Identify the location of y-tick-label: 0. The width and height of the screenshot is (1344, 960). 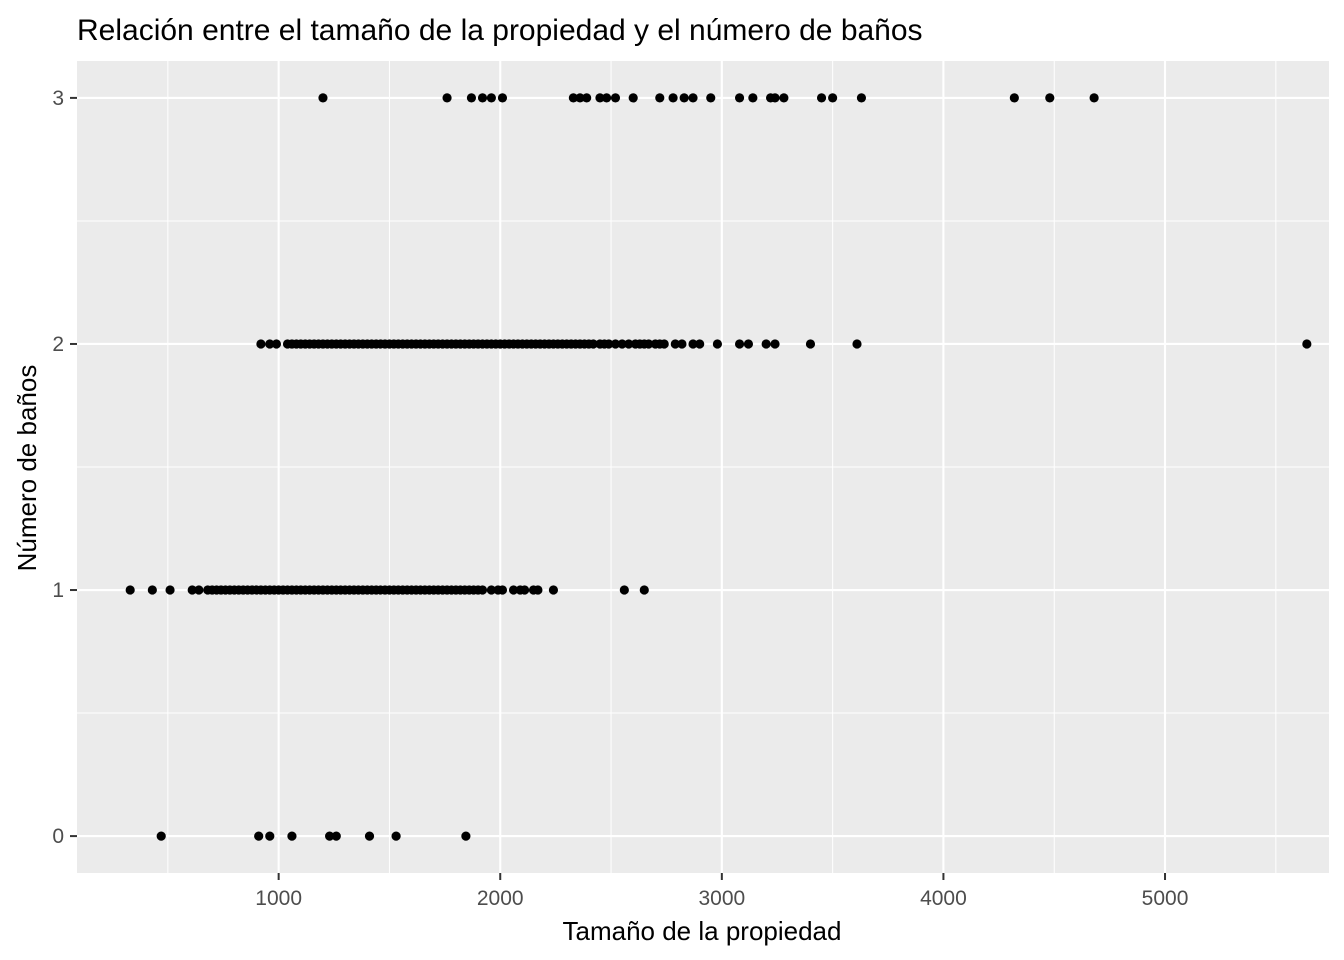
(58, 836).